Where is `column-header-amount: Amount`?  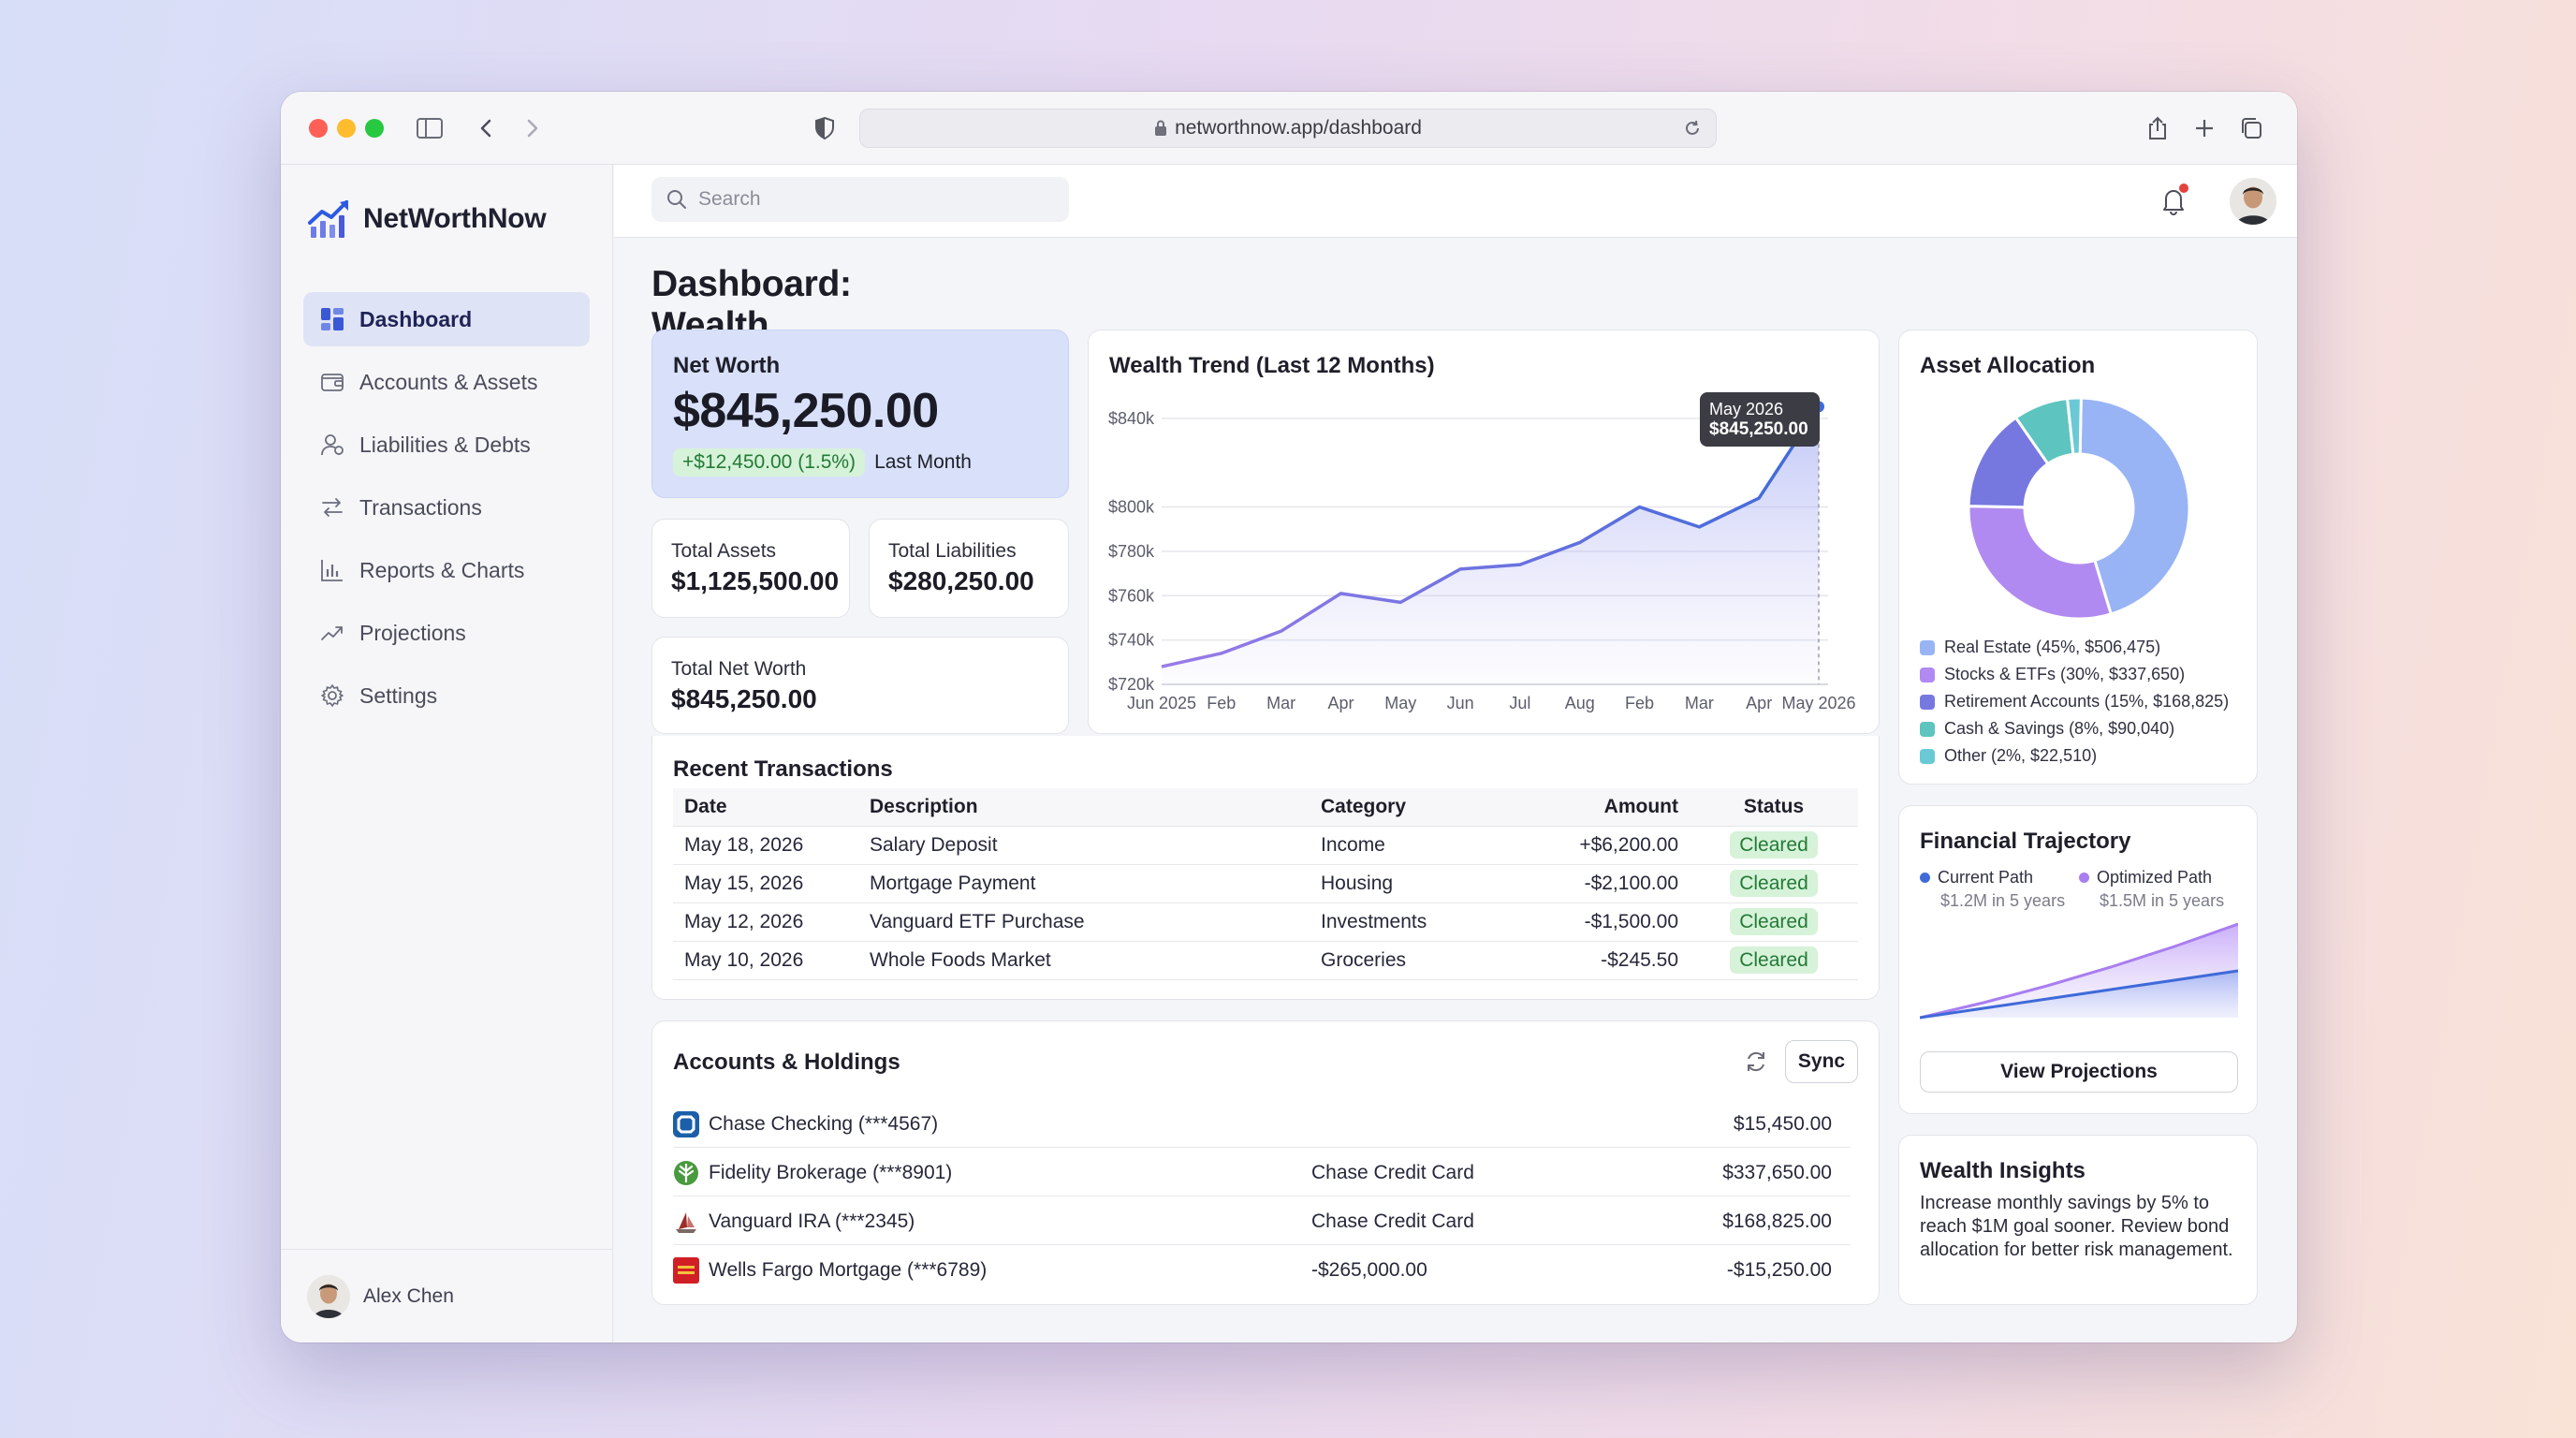 column-header-amount: Amount is located at coordinates (1601, 807).